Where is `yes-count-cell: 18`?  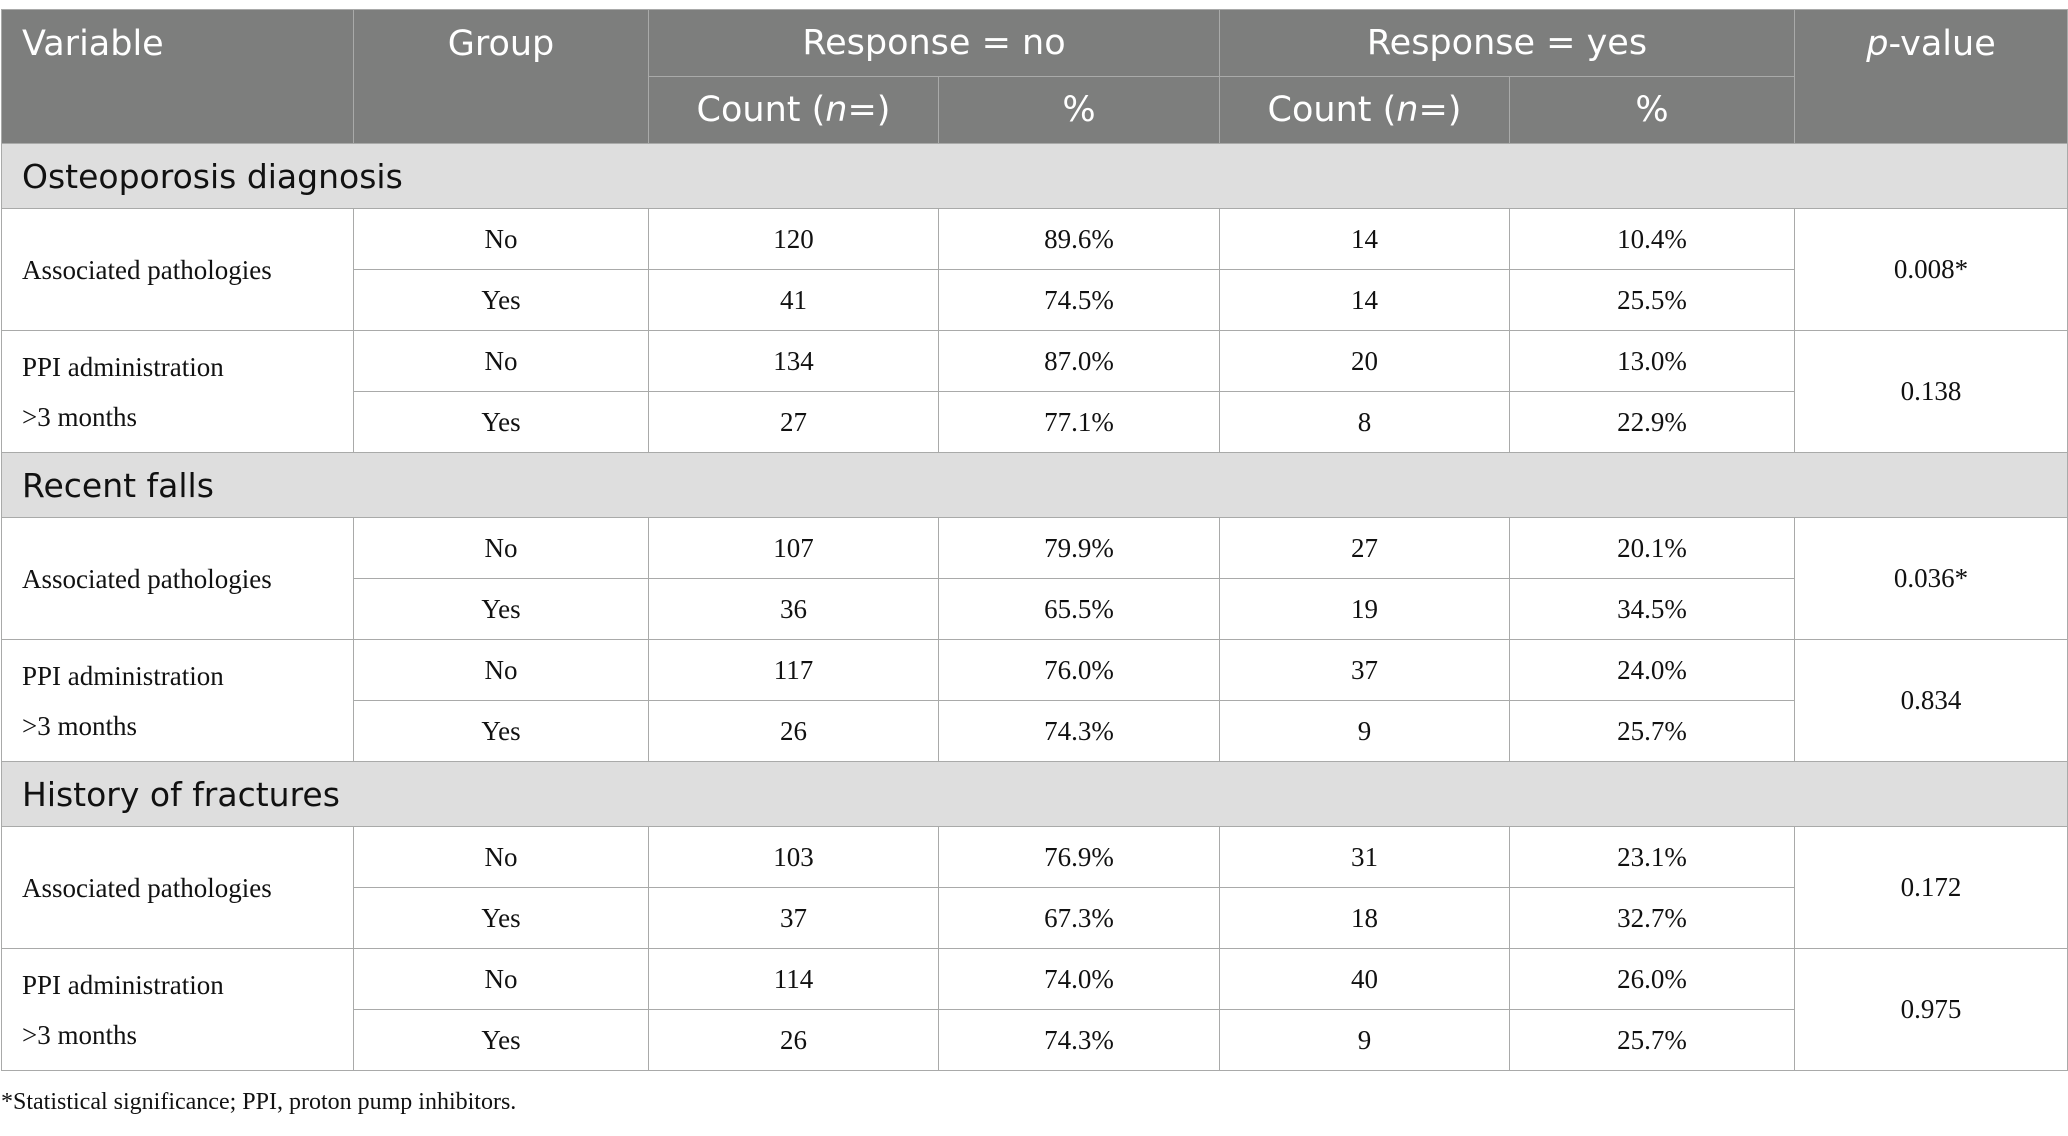
yes-count-cell: 18 is located at coordinates (1364, 918).